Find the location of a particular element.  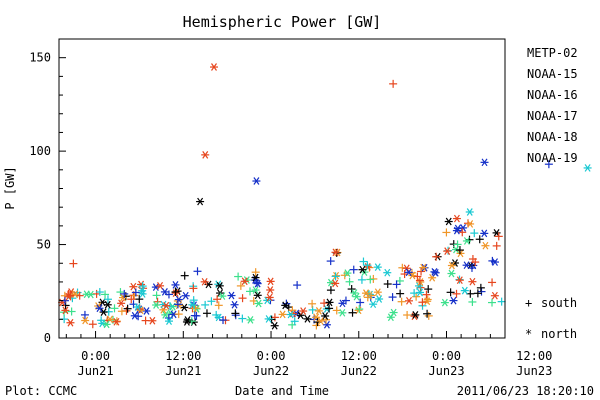

x-tick-date: Jun23 is located at coordinates (446, 371).